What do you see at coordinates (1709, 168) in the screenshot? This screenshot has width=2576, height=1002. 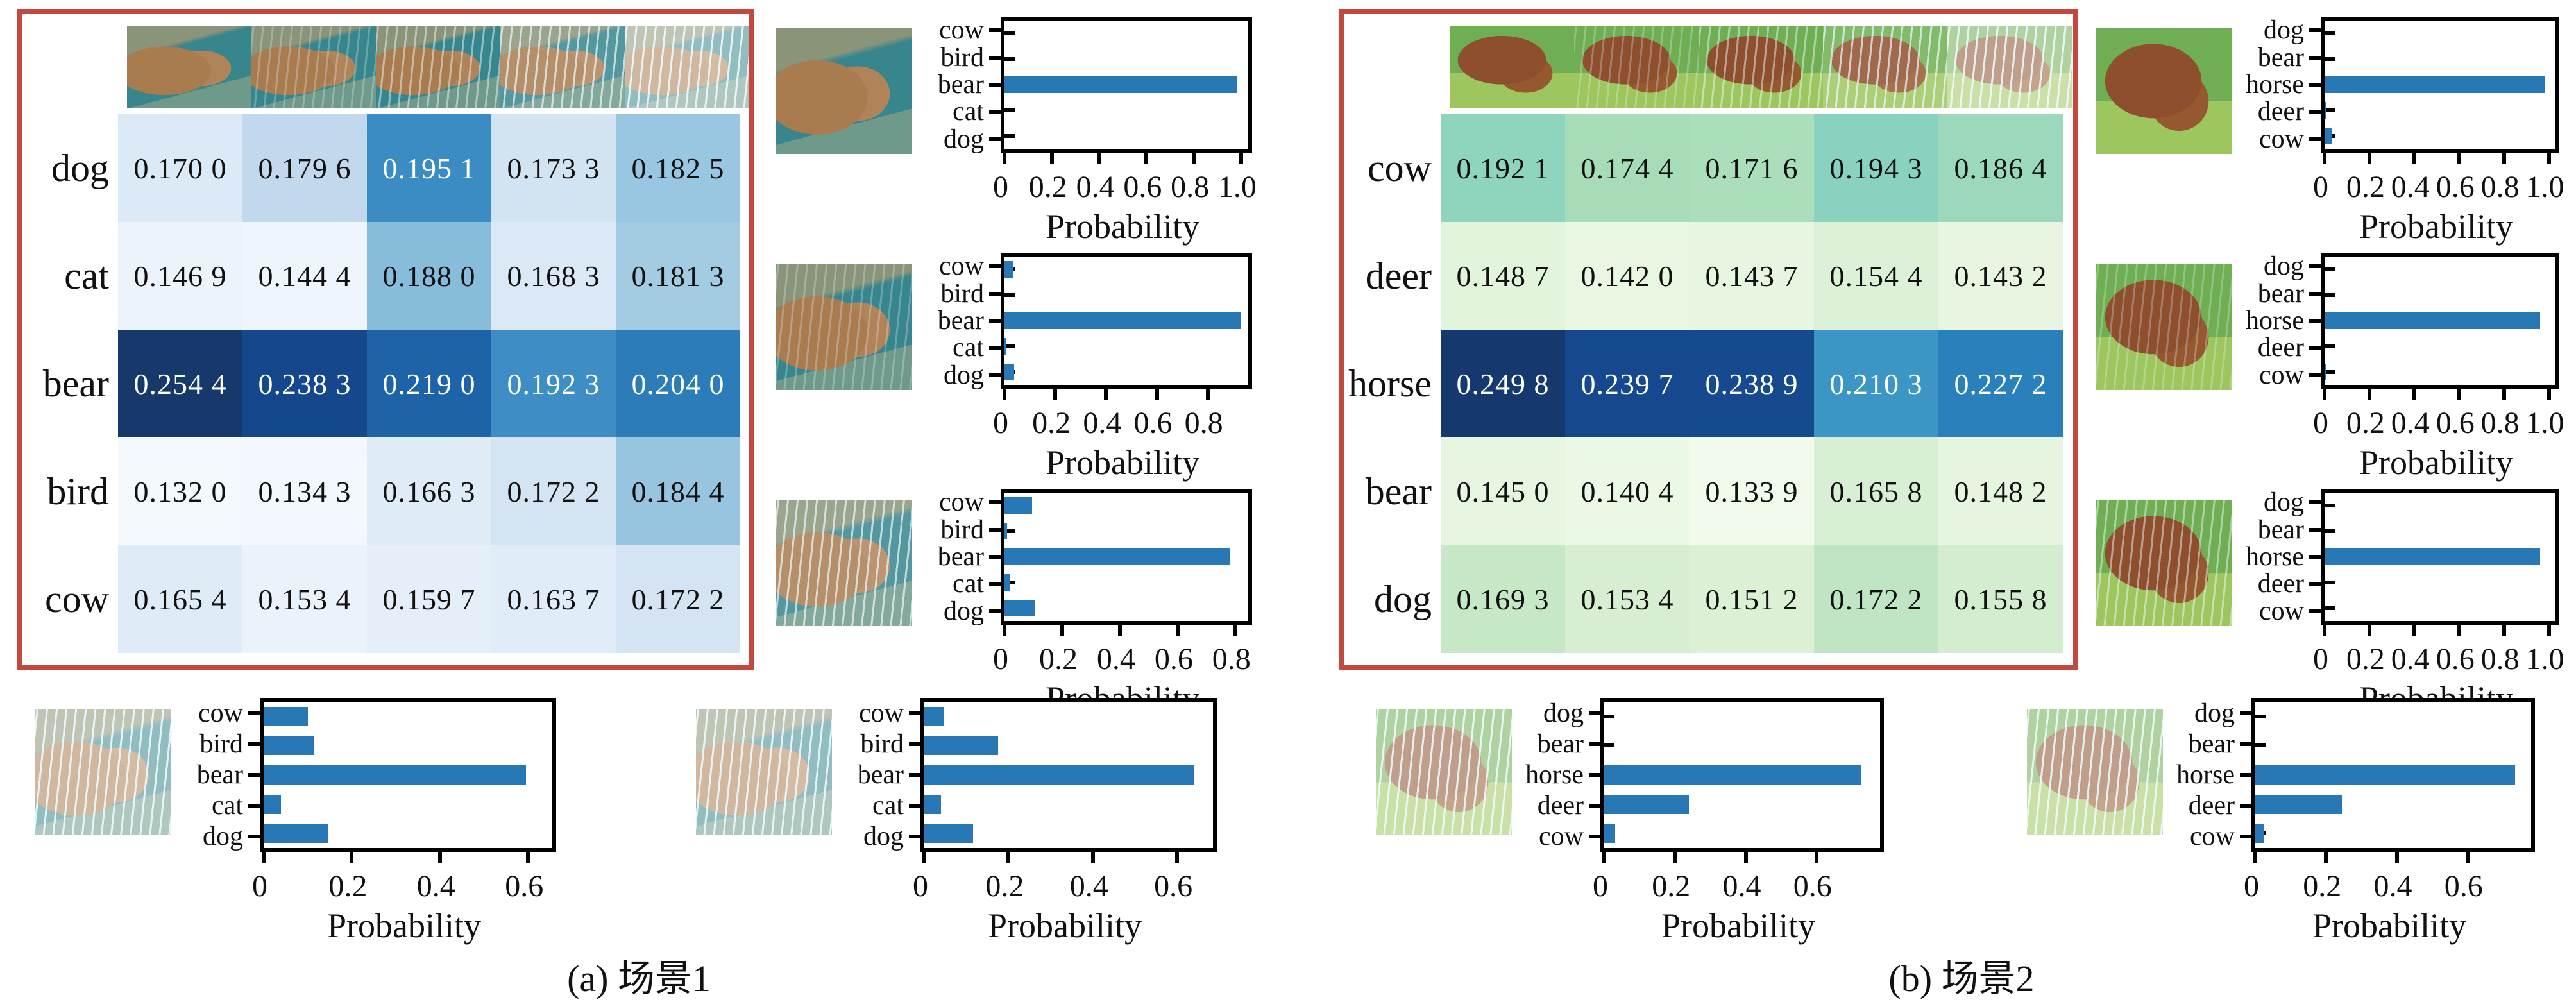 I see `heatmap-row-cow: cow 0.192 1 0.174 4 0.171 6 0.194 3 0.186 4` at bounding box center [1709, 168].